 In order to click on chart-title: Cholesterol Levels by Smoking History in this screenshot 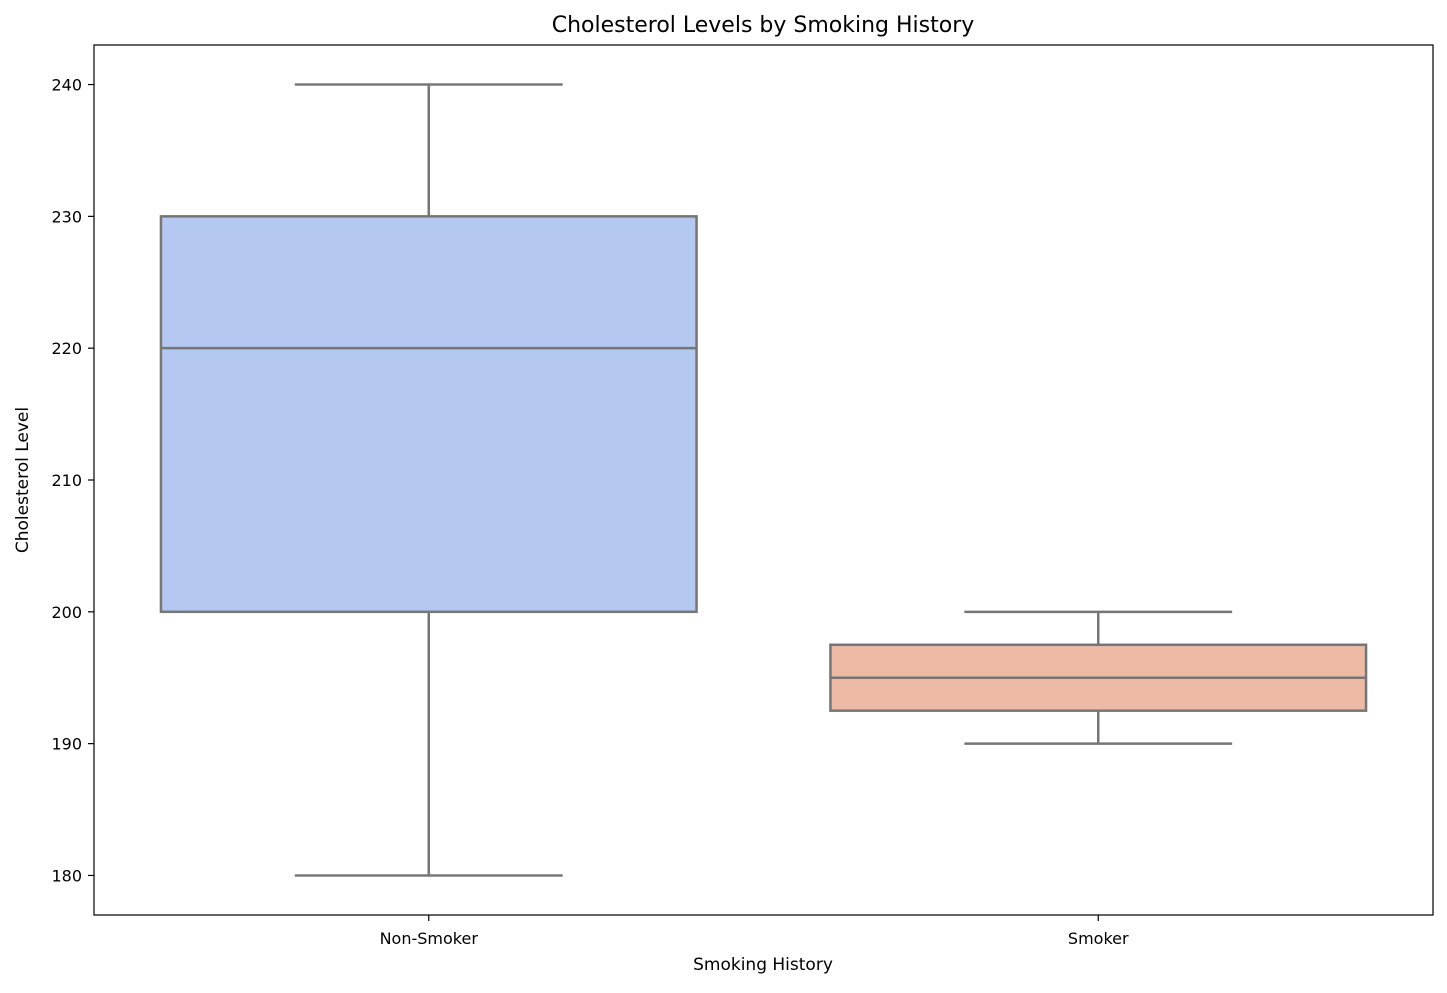, I will do `click(763, 25)`.